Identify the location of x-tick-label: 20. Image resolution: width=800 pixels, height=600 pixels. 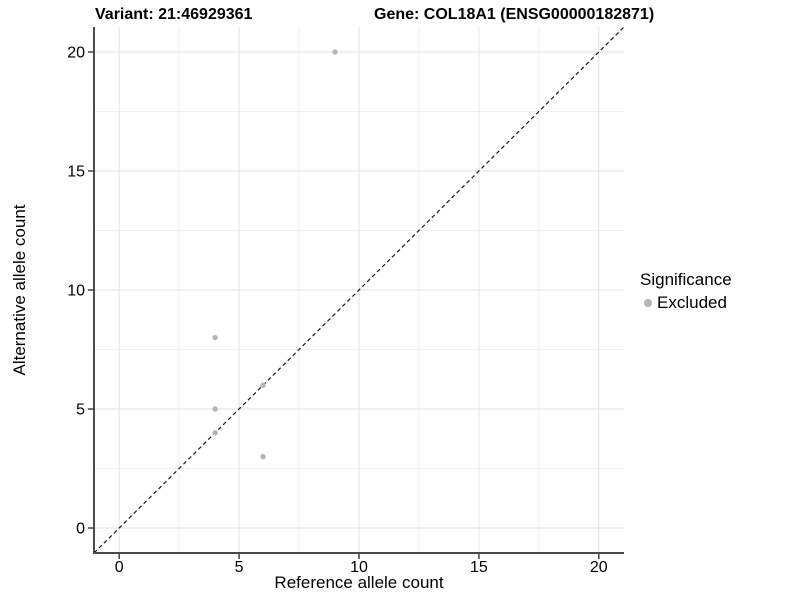
(599, 567).